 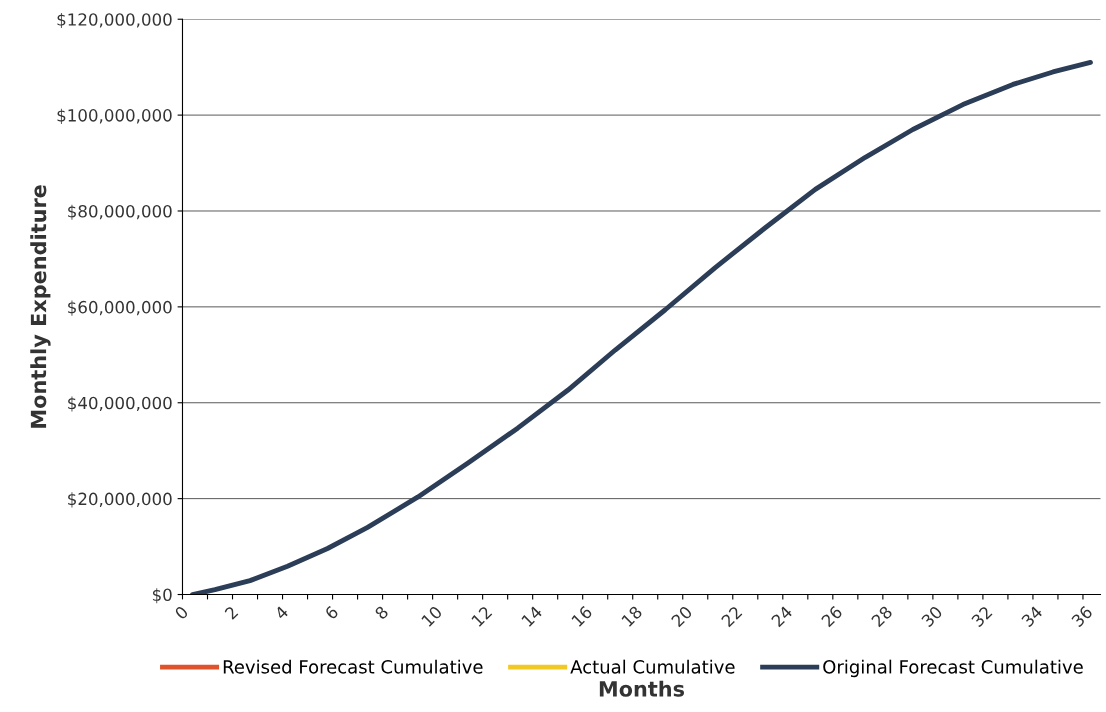 I want to click on legend-label: Actual Cumulative, so click(x=652, y=666).